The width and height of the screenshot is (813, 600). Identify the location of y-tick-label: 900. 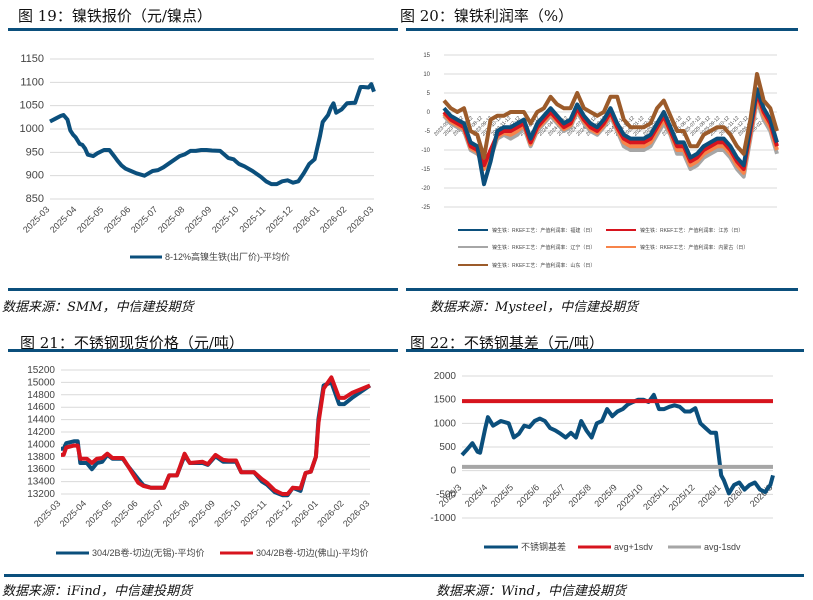
(35, 176).